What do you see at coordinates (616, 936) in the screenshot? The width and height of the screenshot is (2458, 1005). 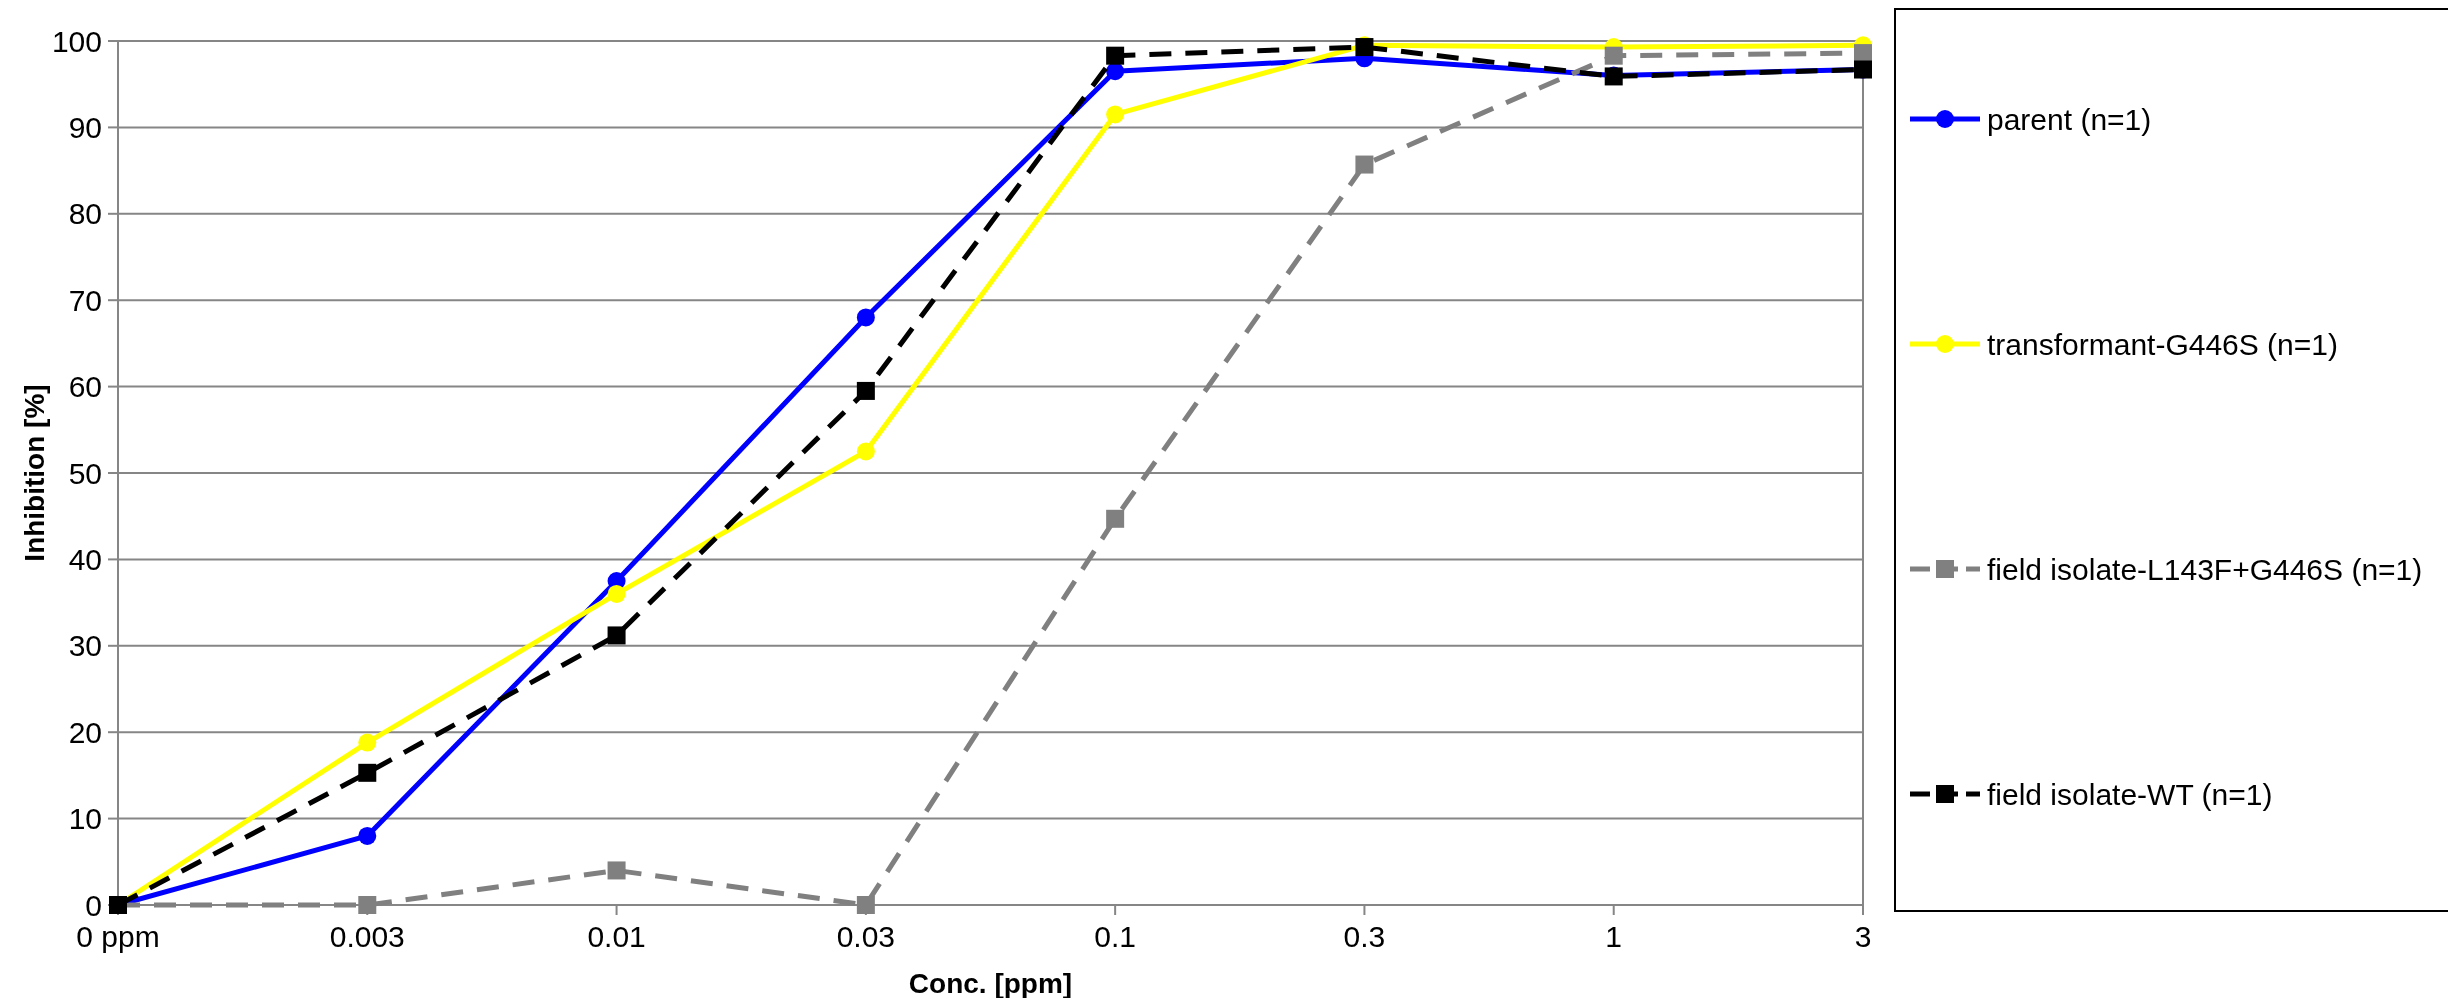 I see `x-tick-label: 0.01` at bounding box center [616, 936].